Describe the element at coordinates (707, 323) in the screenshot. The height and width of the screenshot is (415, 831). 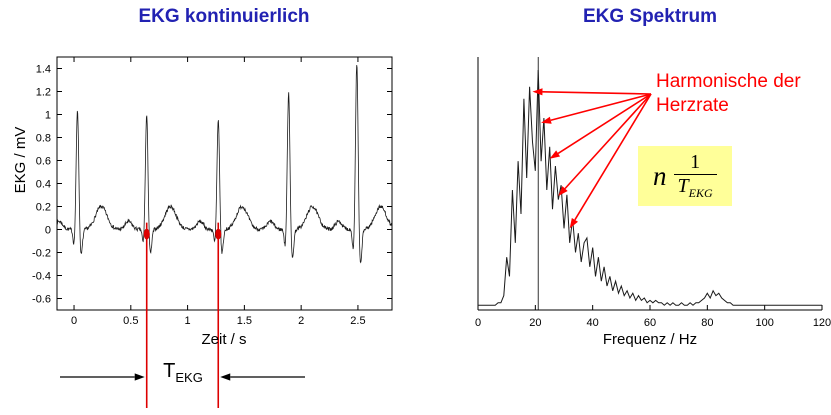
I see `tick-label: 80` at that location.